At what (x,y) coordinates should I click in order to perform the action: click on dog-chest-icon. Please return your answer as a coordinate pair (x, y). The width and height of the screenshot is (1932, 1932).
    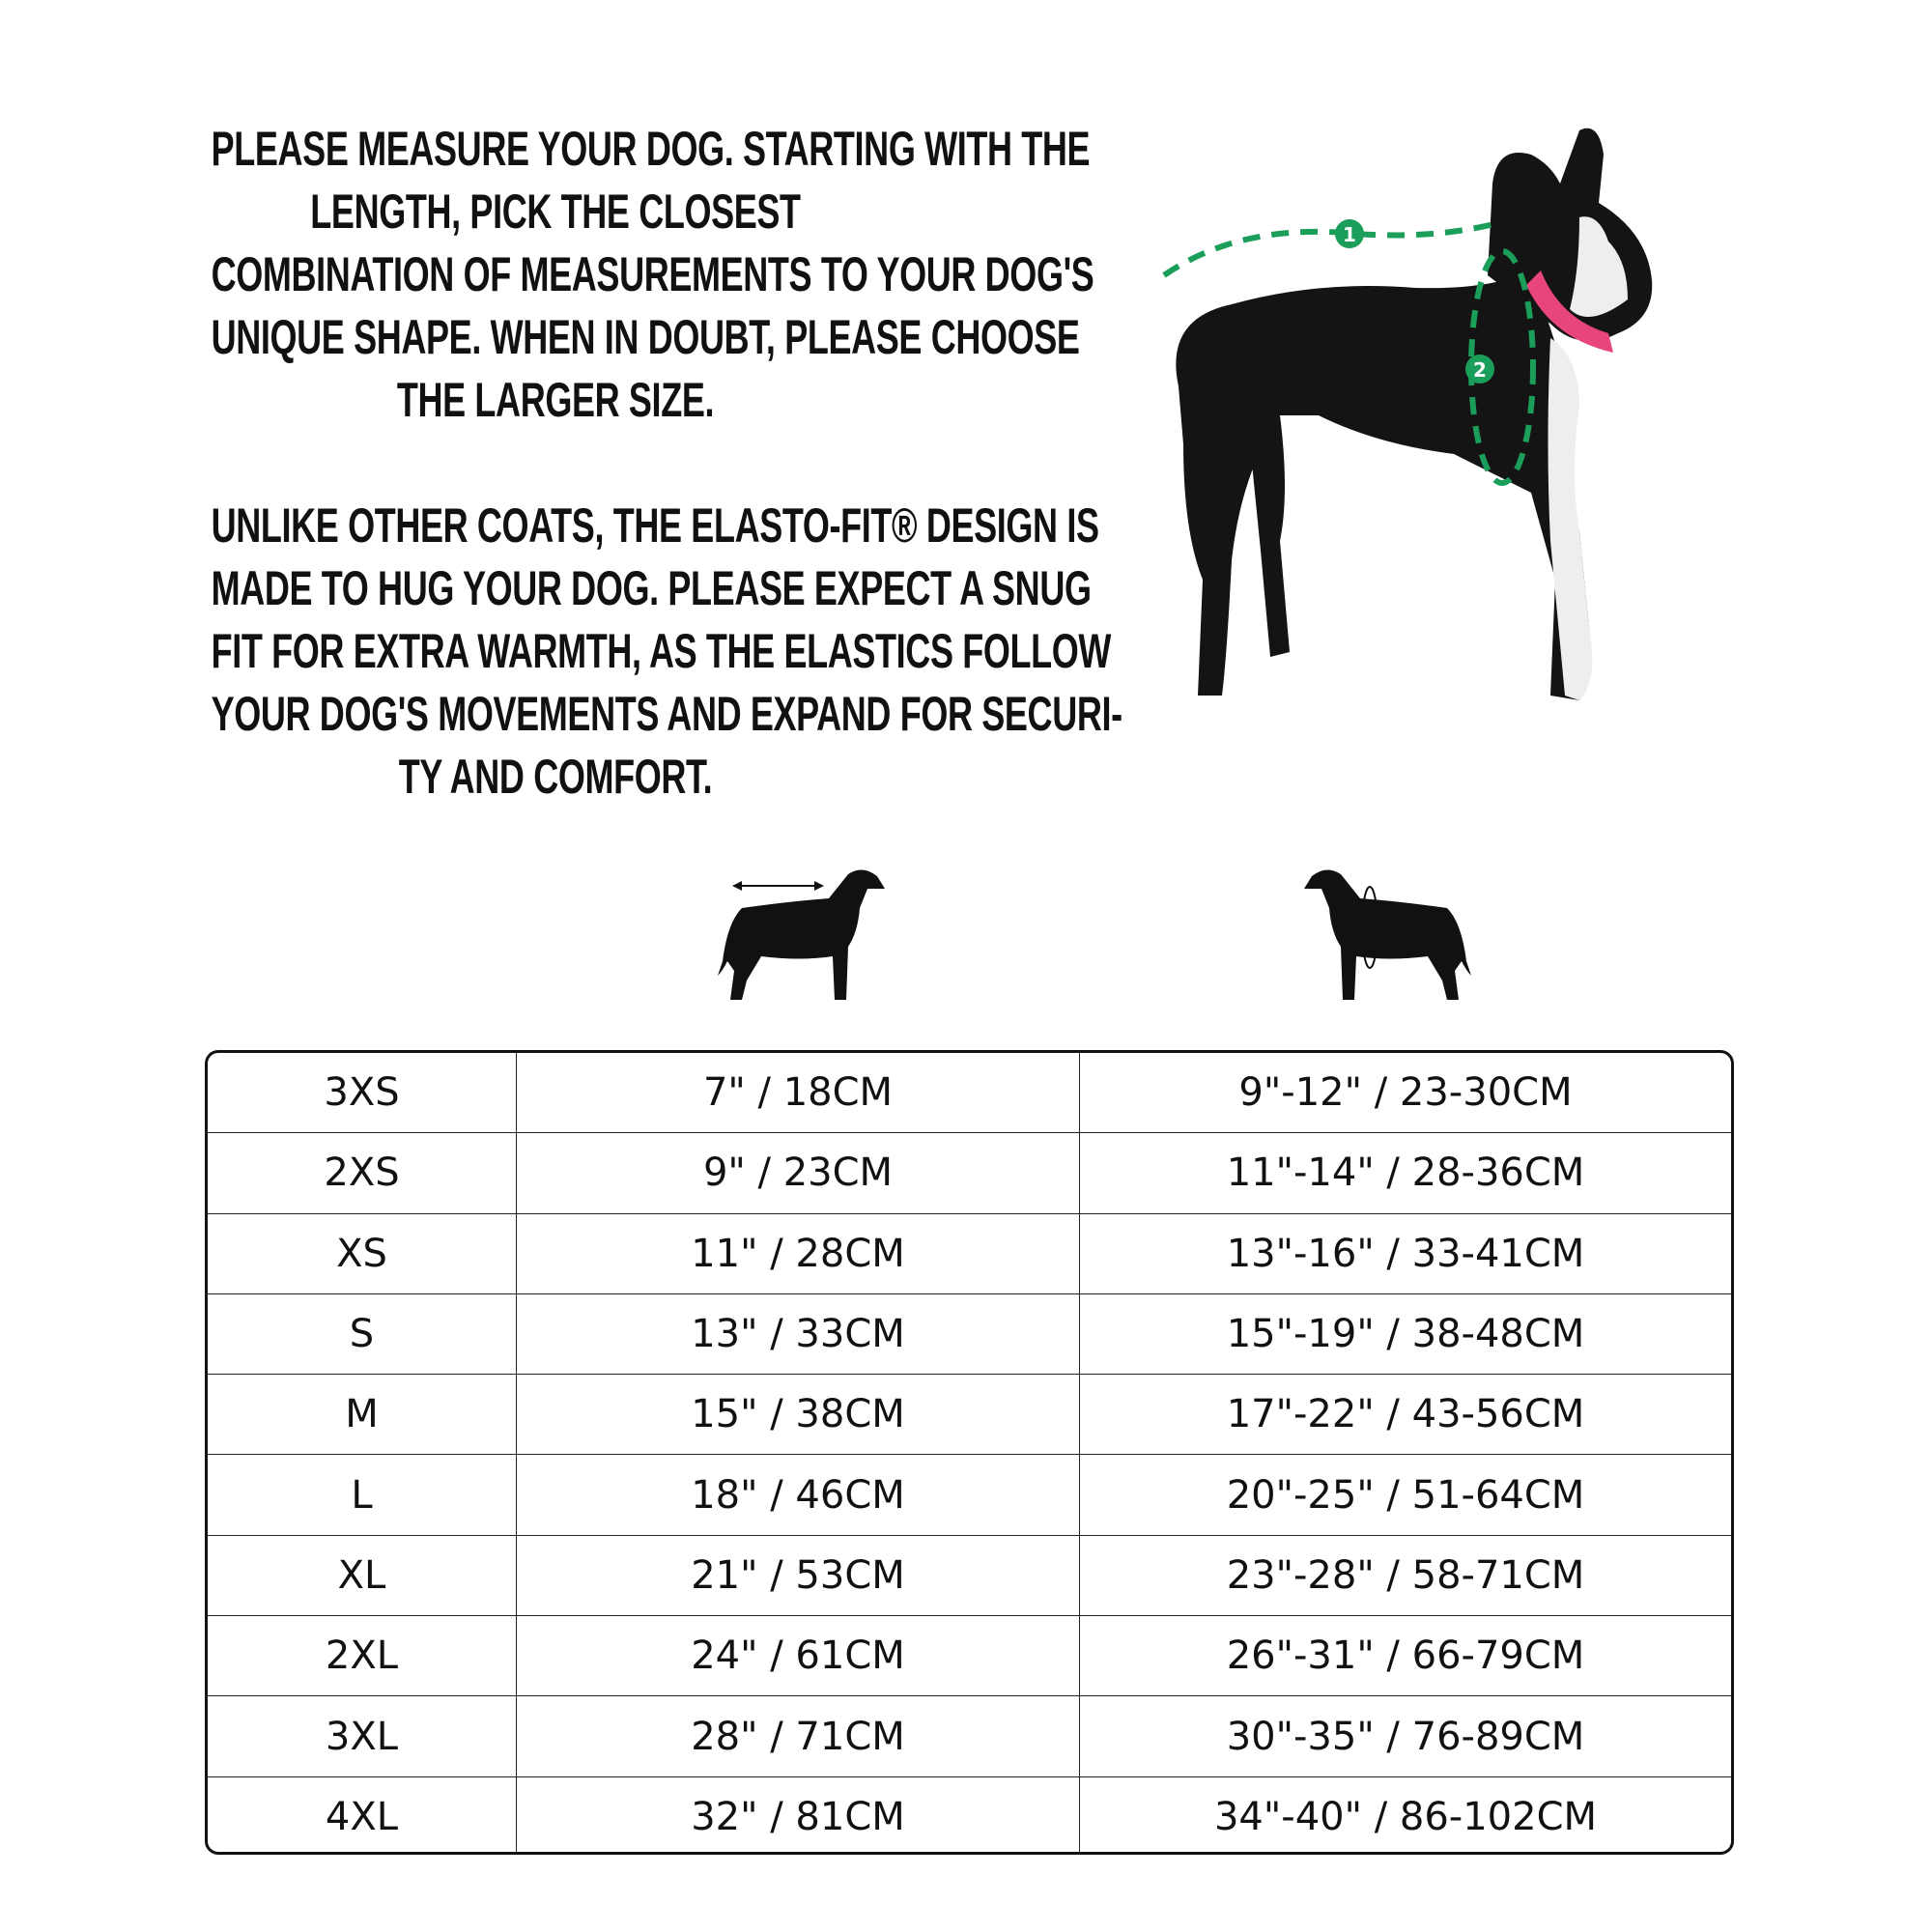
    Looking at the image, I should click on (1387, 934).